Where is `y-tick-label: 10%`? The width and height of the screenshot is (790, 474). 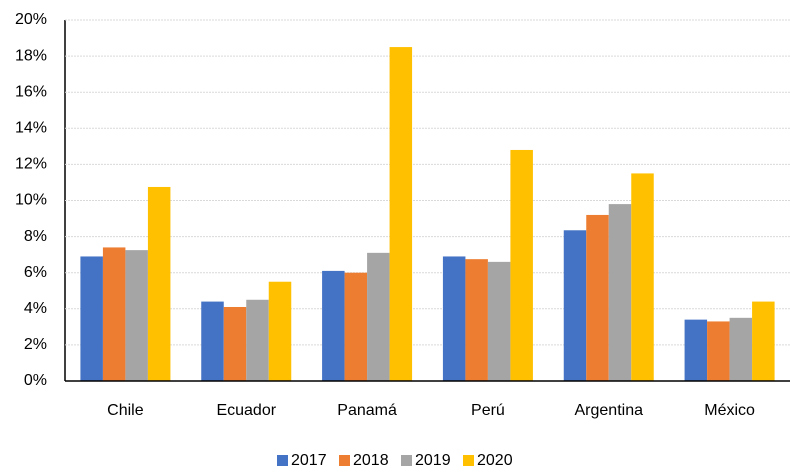 y-tick-label: 10% is located at coordinates (31, 200).